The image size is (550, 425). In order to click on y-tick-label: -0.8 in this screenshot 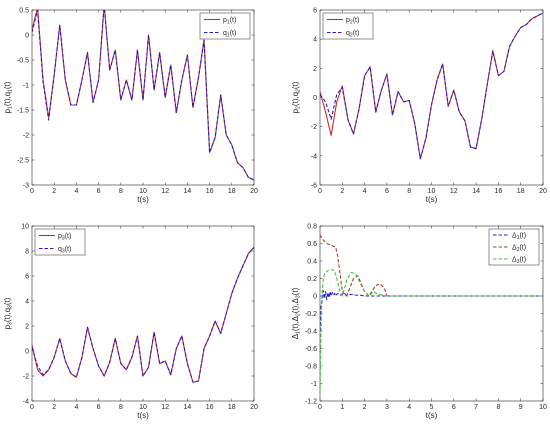, I will do `click(311, 367)`.